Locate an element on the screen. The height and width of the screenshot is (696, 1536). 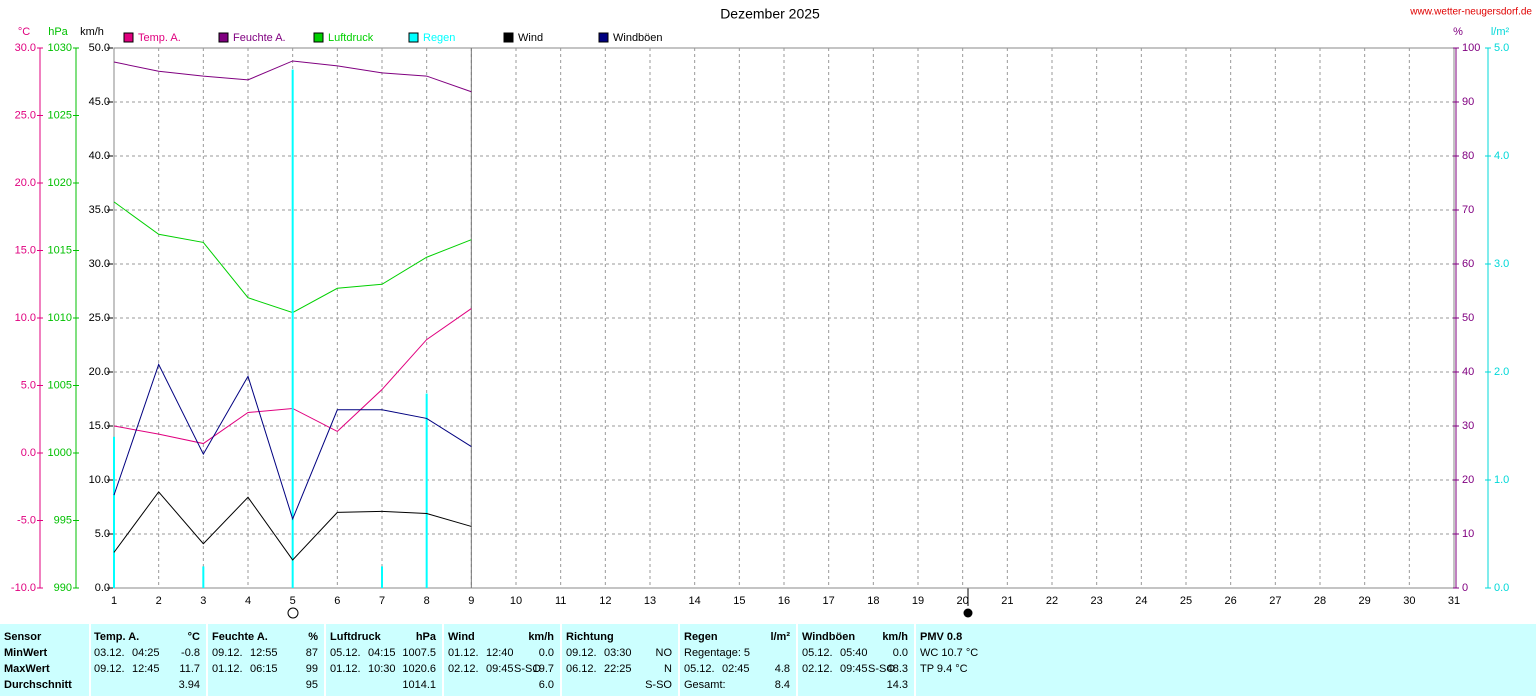
table-header: Regen is located at coordinates (701, 637).